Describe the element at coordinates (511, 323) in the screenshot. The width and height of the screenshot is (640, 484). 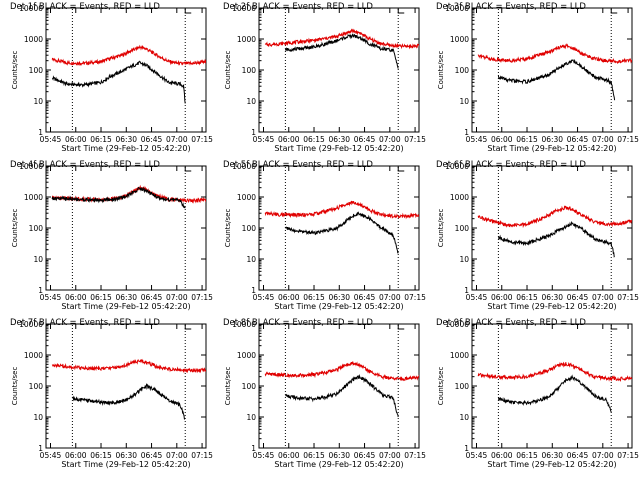
I see `chart-title: Det 9f BLACK = Events, RED = LLD` at that location.